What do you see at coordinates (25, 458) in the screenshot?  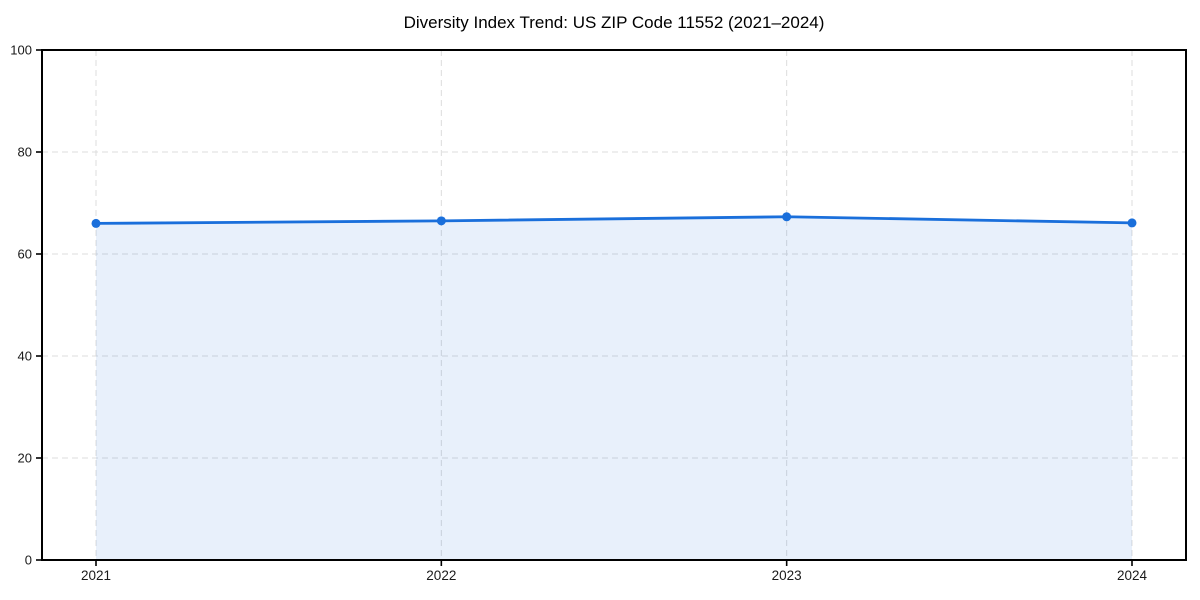 I see `y-axis-tick-label: 20` at bounding box center [25, 458].